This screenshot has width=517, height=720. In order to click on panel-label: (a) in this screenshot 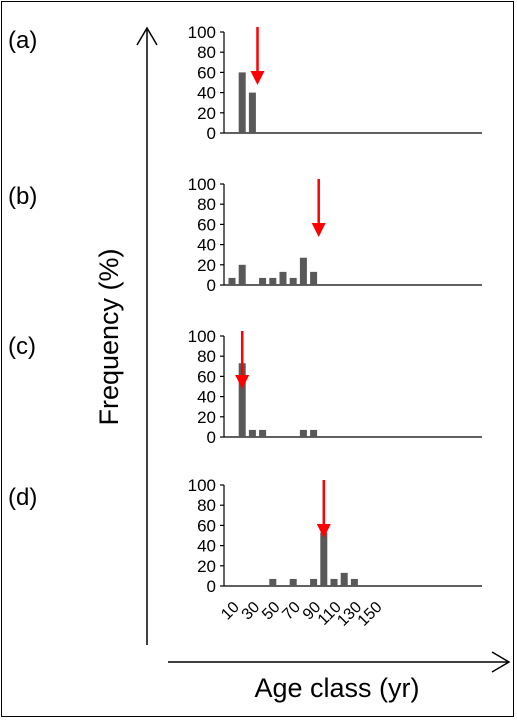, I will do `click(22, 40)`.